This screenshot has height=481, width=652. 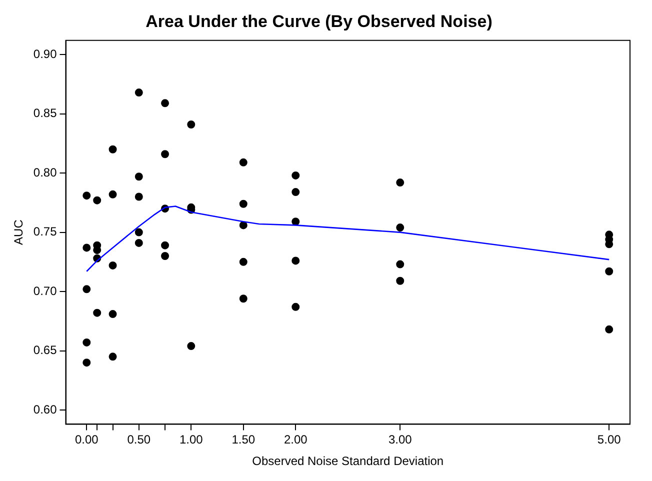 I want to click on y-tick-label: 0.75, so click(x=45, y=231).